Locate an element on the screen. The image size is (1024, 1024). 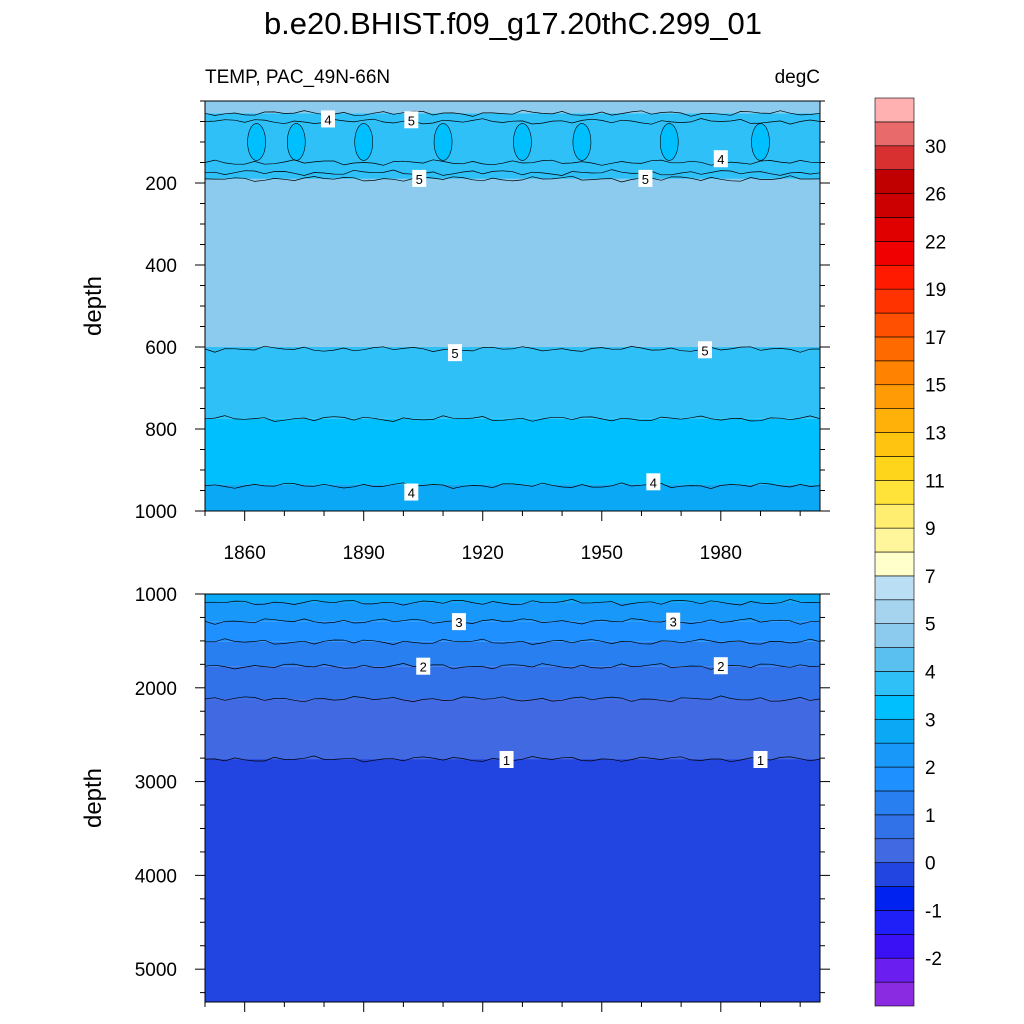
contour-label-3: 2 is located at coordinates (720, 666).